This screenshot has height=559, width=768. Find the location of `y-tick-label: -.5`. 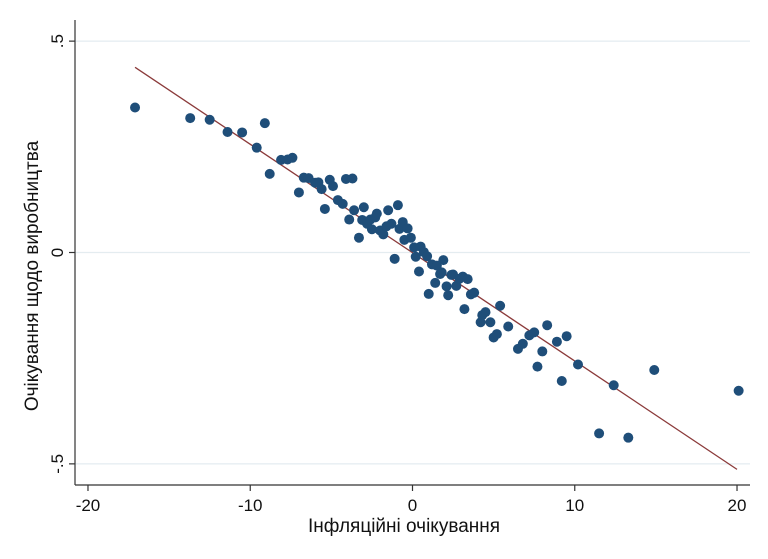

y-tick-label: -.5 is located at coordinates (57, 464).